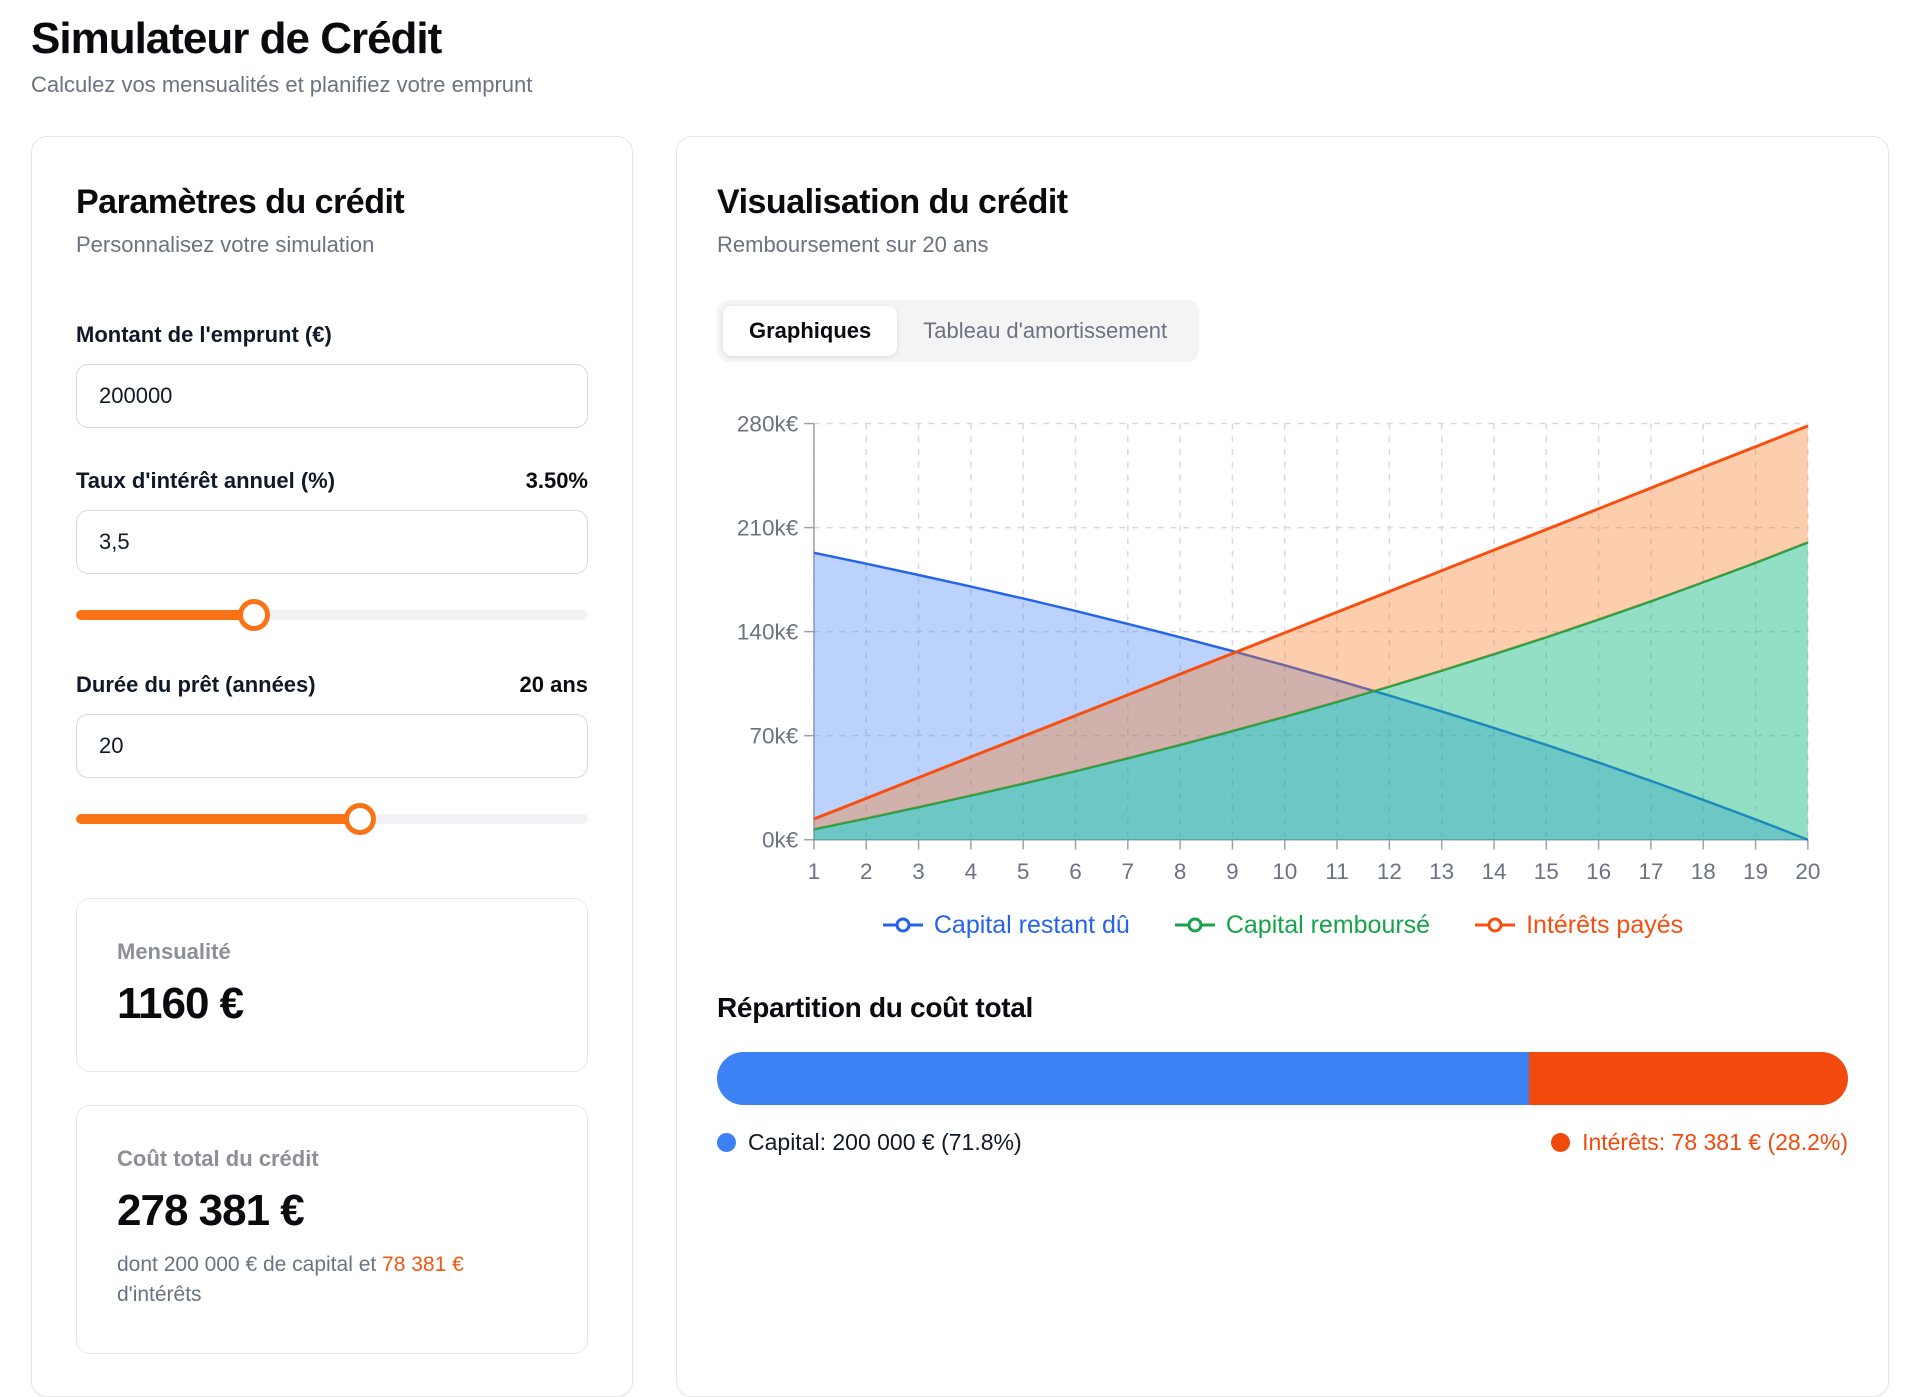 The width and height of the screenshot is (1920, 1397). What do you see at coordinates (1389, 871) in the screenshot?
I see `svg-text: 12` at bounding box center [1389, 871].